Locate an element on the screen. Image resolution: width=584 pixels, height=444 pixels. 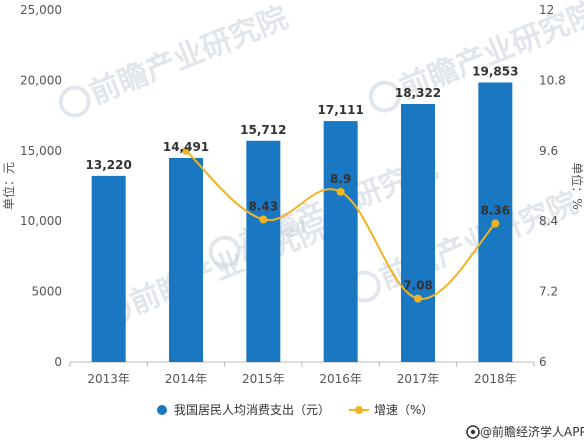
bar-value-label: 17,111 is located at coordinates (341, 110).